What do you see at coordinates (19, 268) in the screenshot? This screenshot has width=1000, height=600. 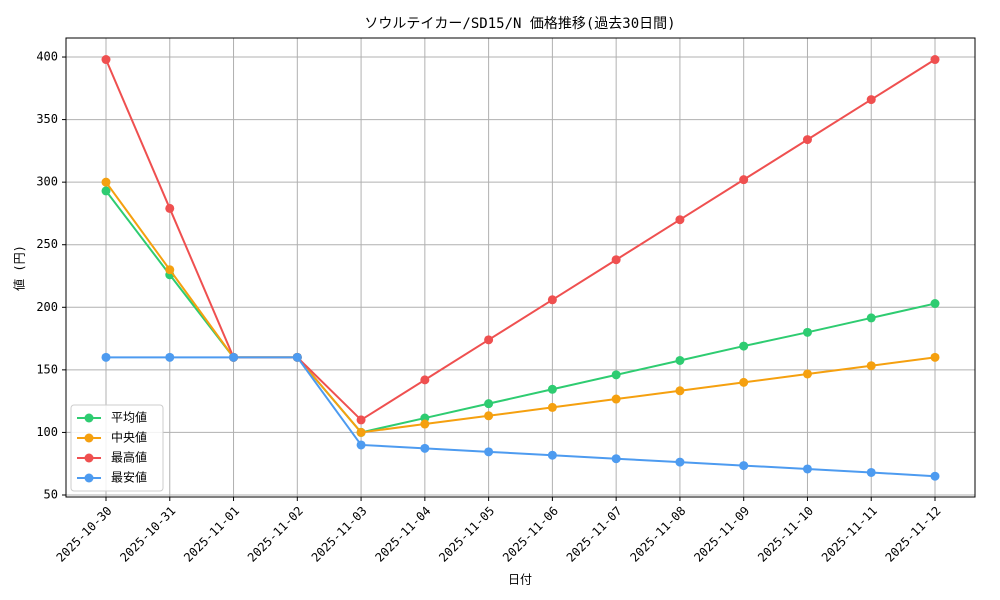 I see `y-axis-label: 値 (円)` at bounding box center [19, 268].